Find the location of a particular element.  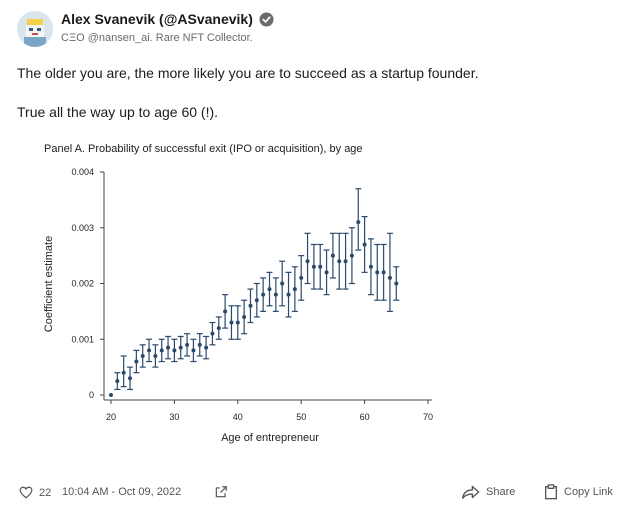

x-tick-label: 50 is located at coordinates (301, 417).